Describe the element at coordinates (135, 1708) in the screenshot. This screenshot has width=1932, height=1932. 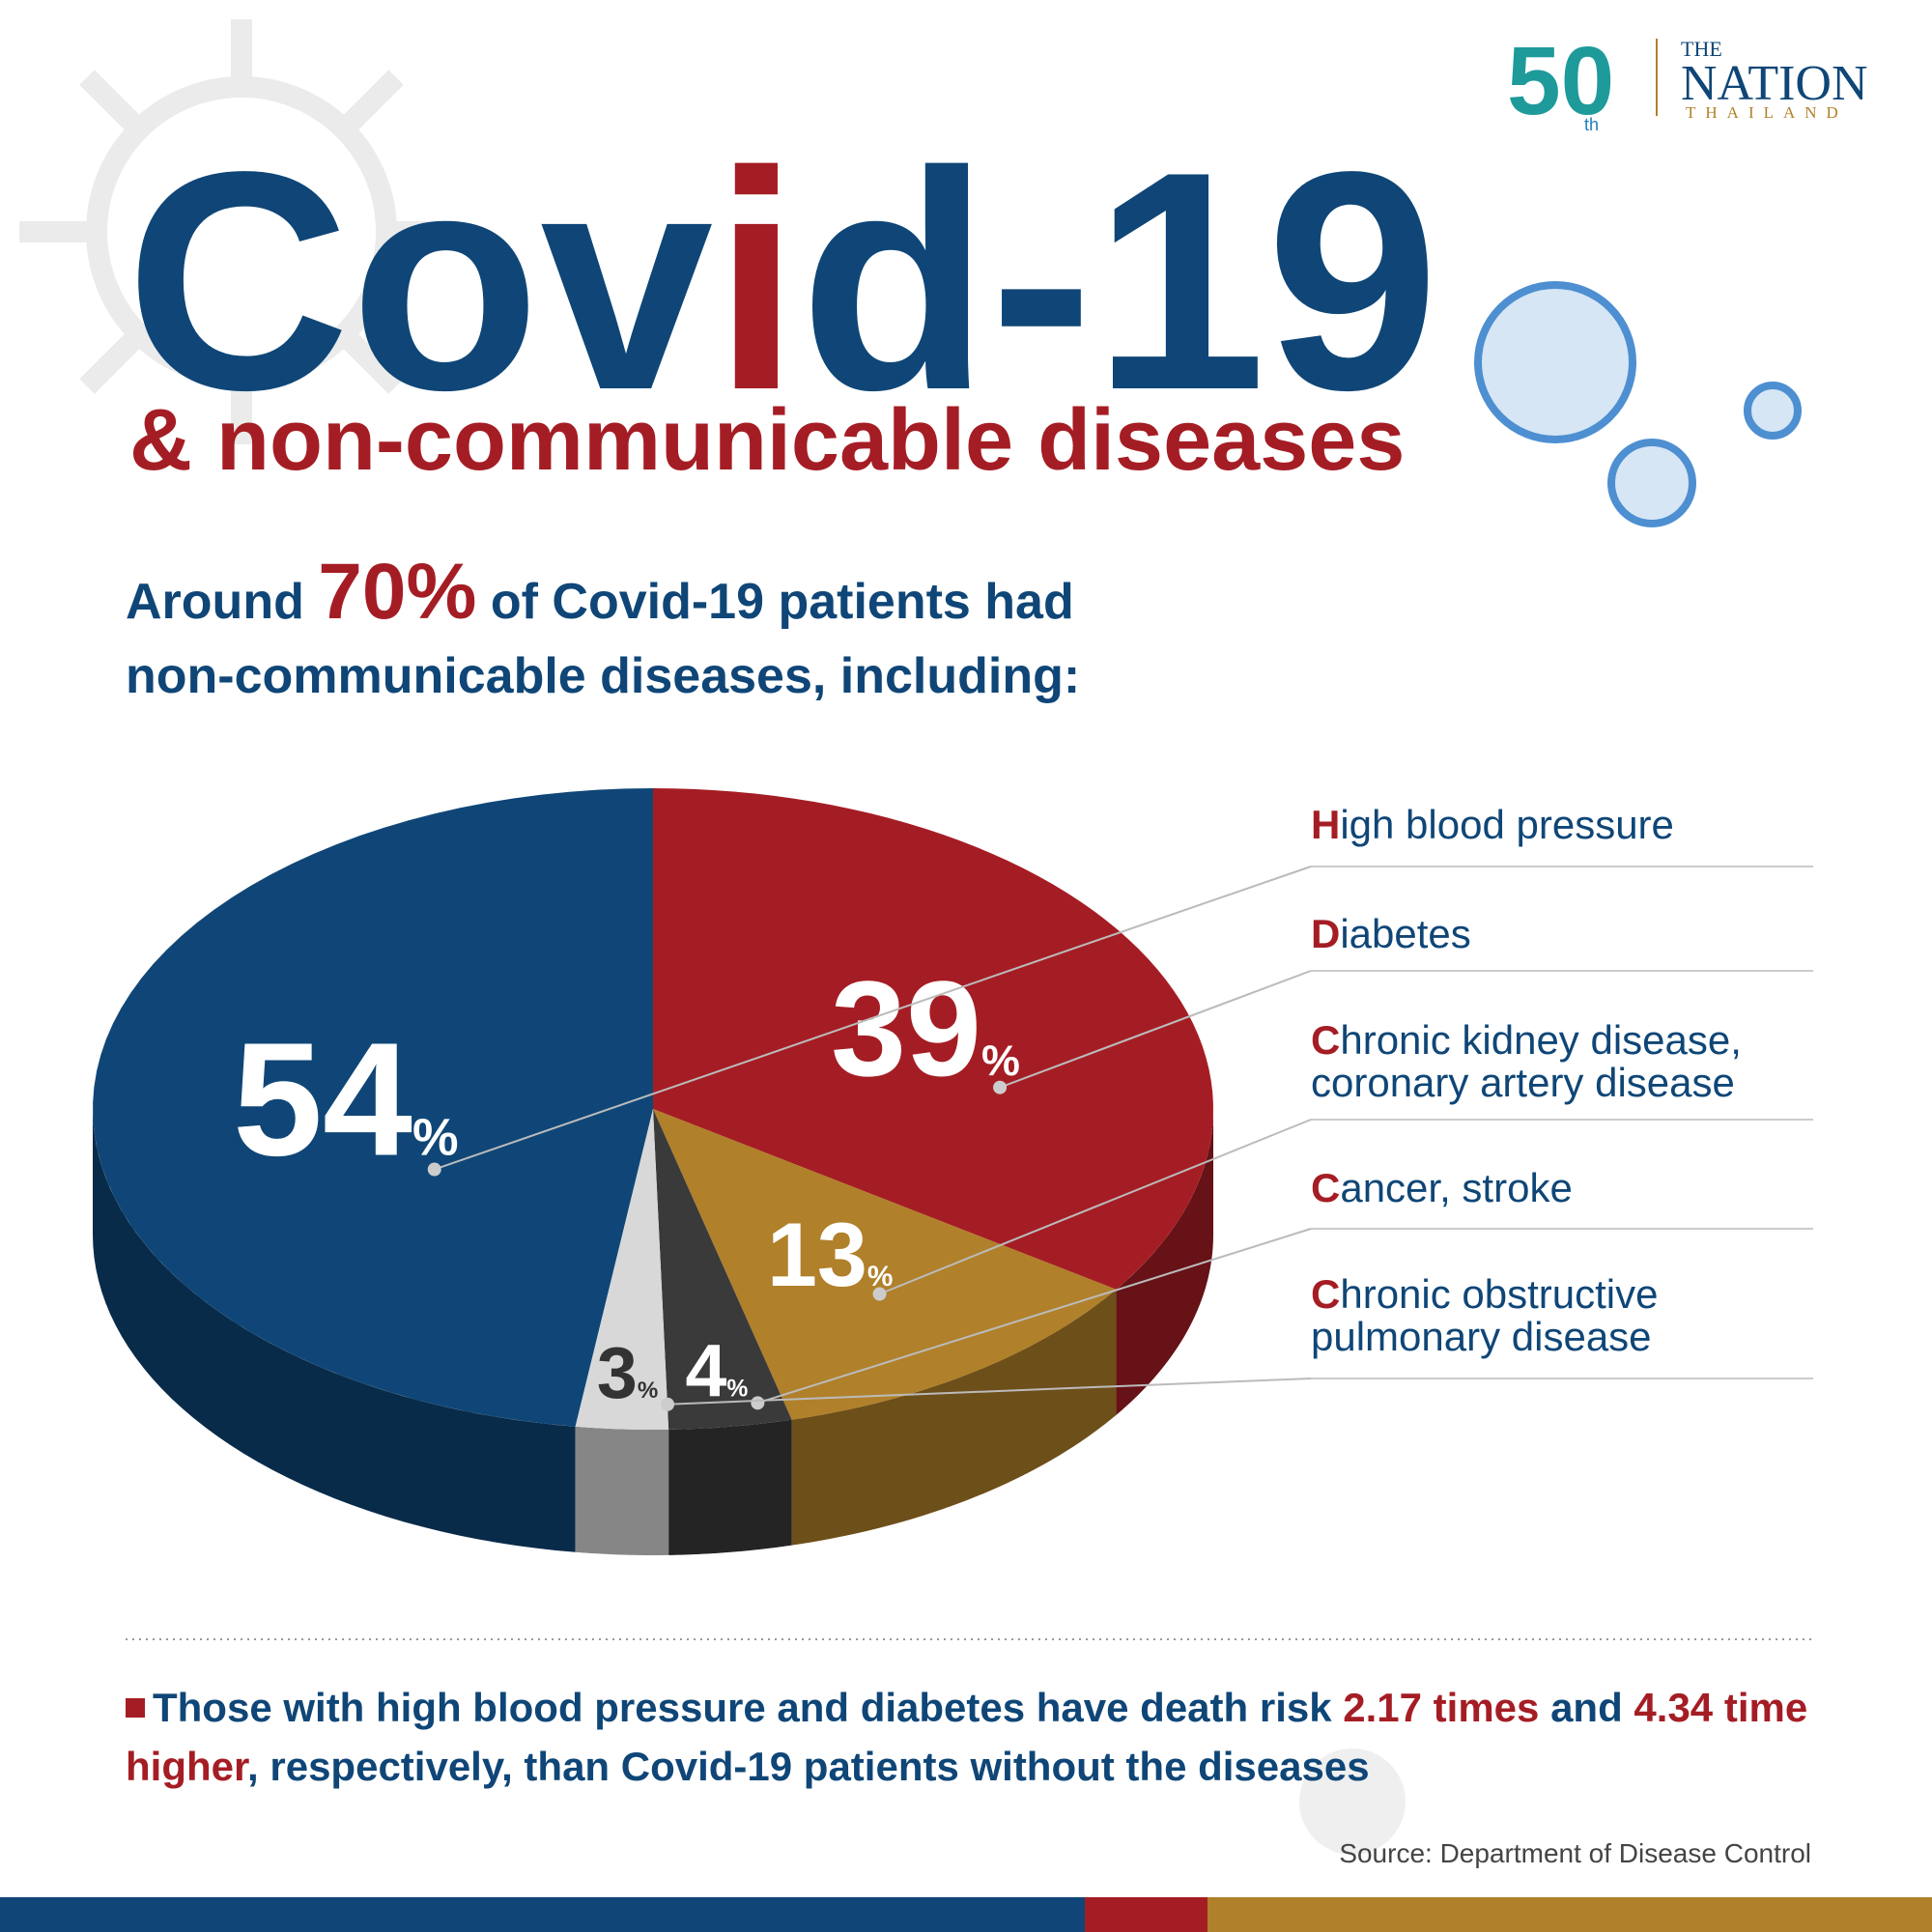
I see `bullet` at that location.